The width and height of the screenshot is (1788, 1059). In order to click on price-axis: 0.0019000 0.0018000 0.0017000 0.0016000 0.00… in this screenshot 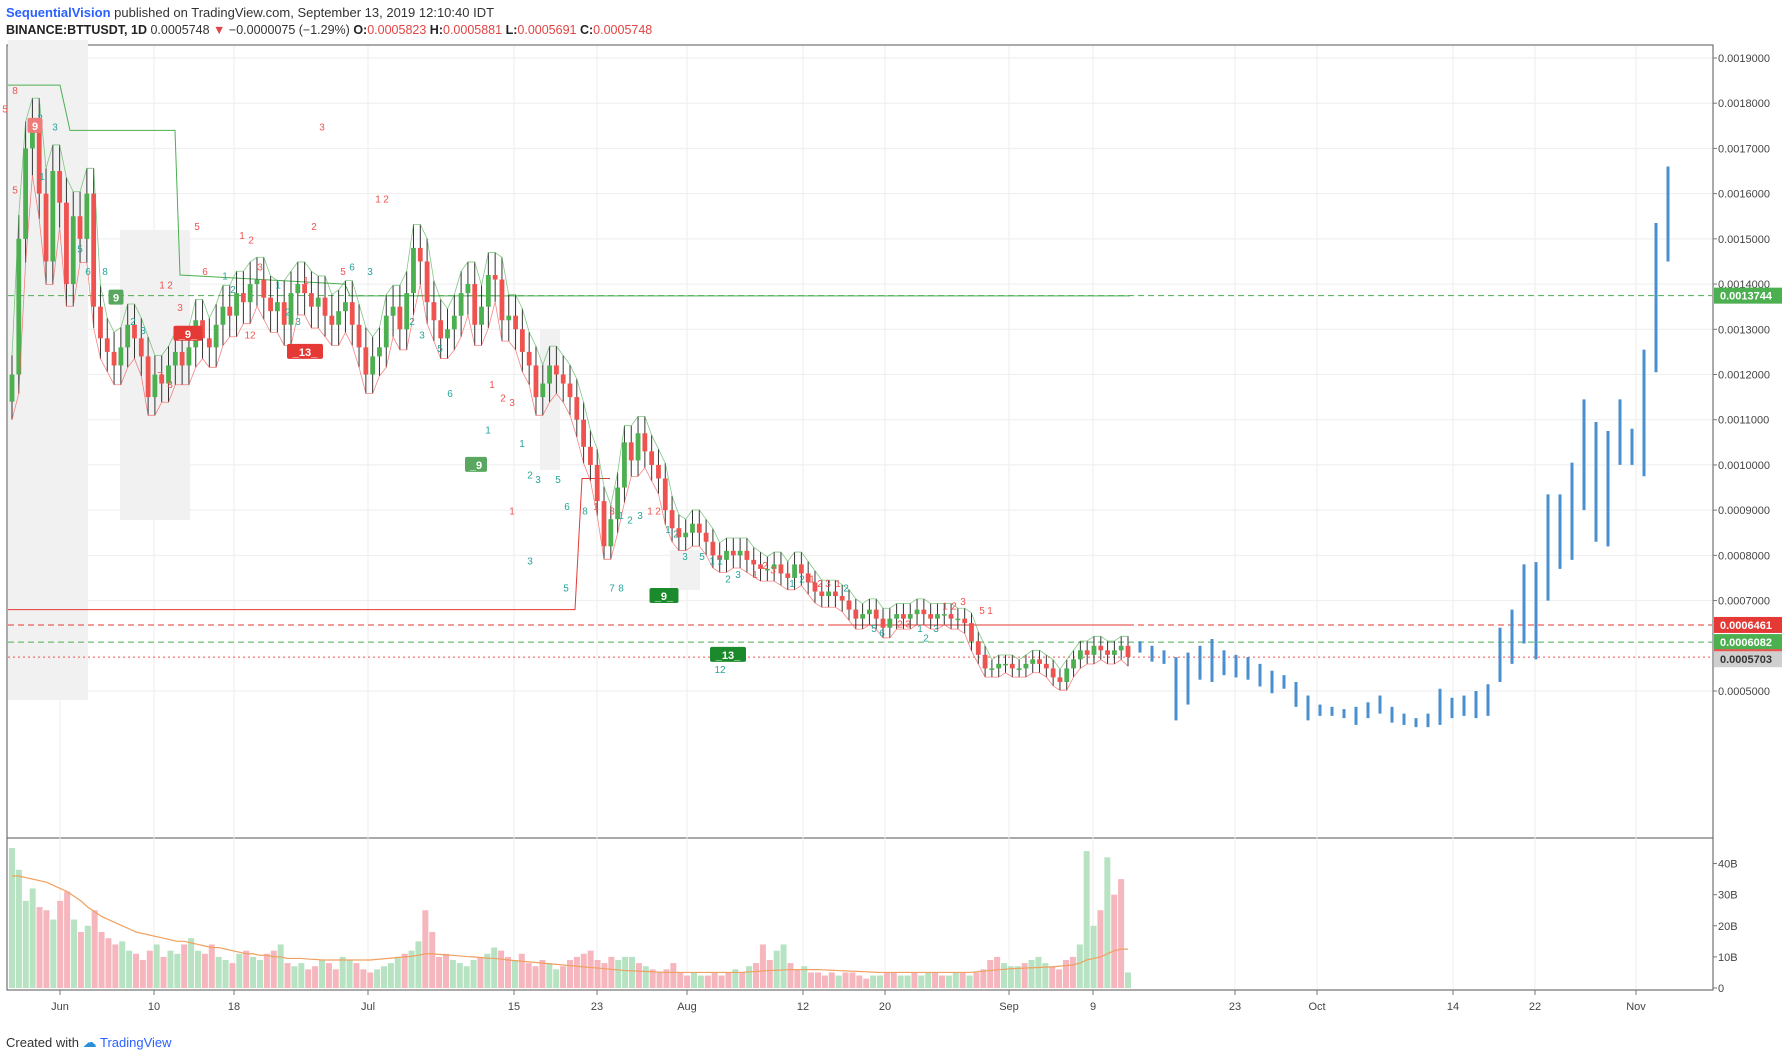, I will do `click(1741, 375)`.